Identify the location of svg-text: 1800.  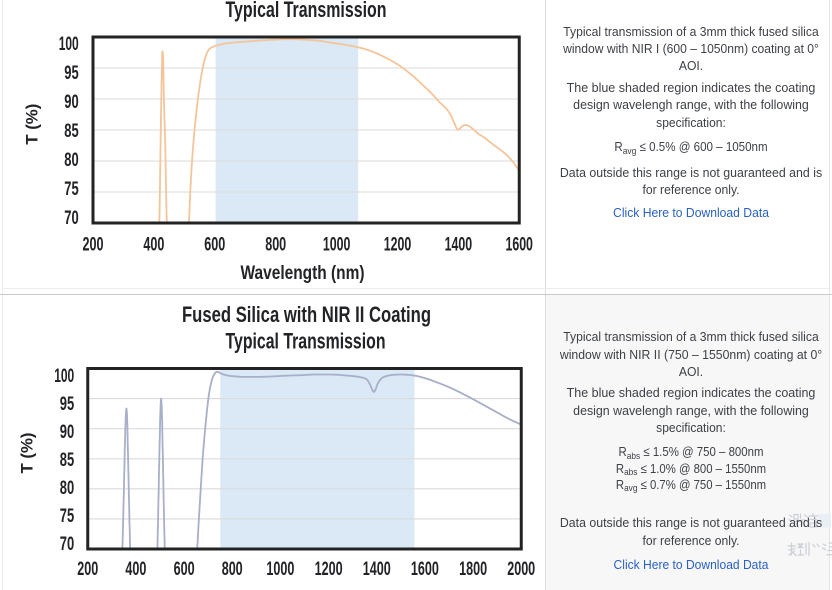
(473, 569).